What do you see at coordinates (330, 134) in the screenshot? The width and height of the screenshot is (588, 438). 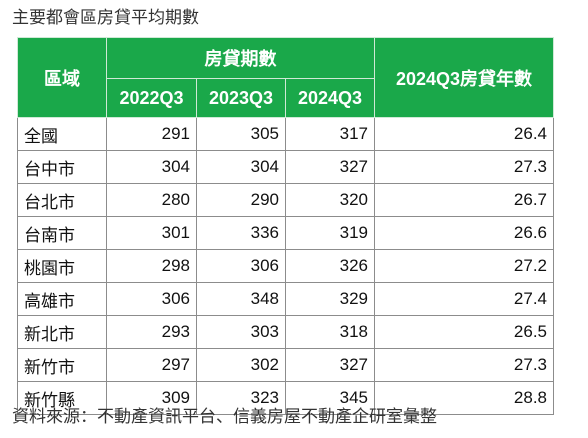 I see `period-2024q3-cell: 317` at bounding box center [330, 134].